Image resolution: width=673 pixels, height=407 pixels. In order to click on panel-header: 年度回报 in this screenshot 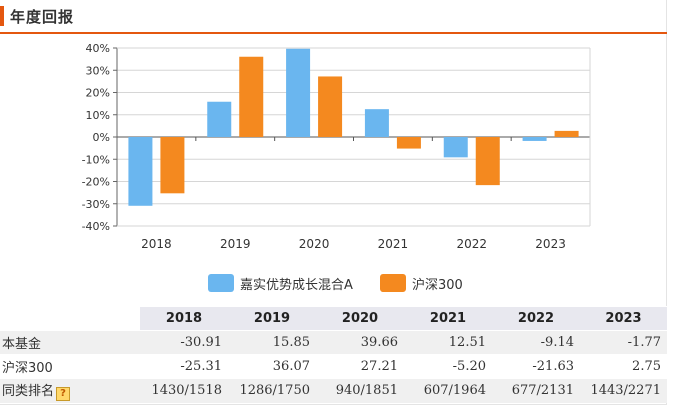, I will do `click(333, 17)`.